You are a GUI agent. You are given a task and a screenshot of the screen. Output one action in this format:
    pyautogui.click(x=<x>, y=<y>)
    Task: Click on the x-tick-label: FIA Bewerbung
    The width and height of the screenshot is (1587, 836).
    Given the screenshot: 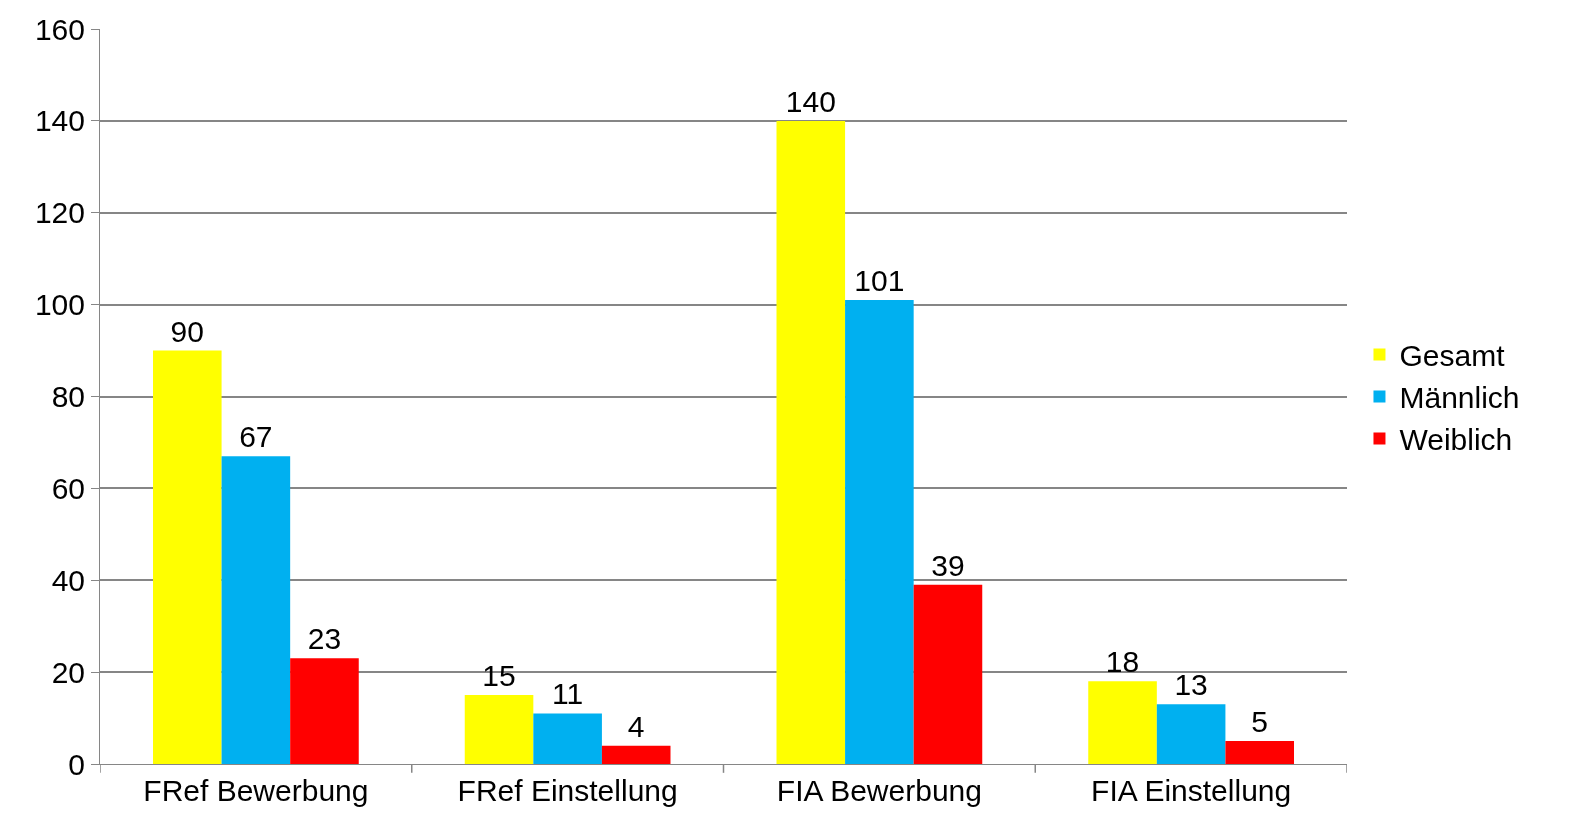 What is the action you would take?
    pyautogui.click(x=879, y=790)
    